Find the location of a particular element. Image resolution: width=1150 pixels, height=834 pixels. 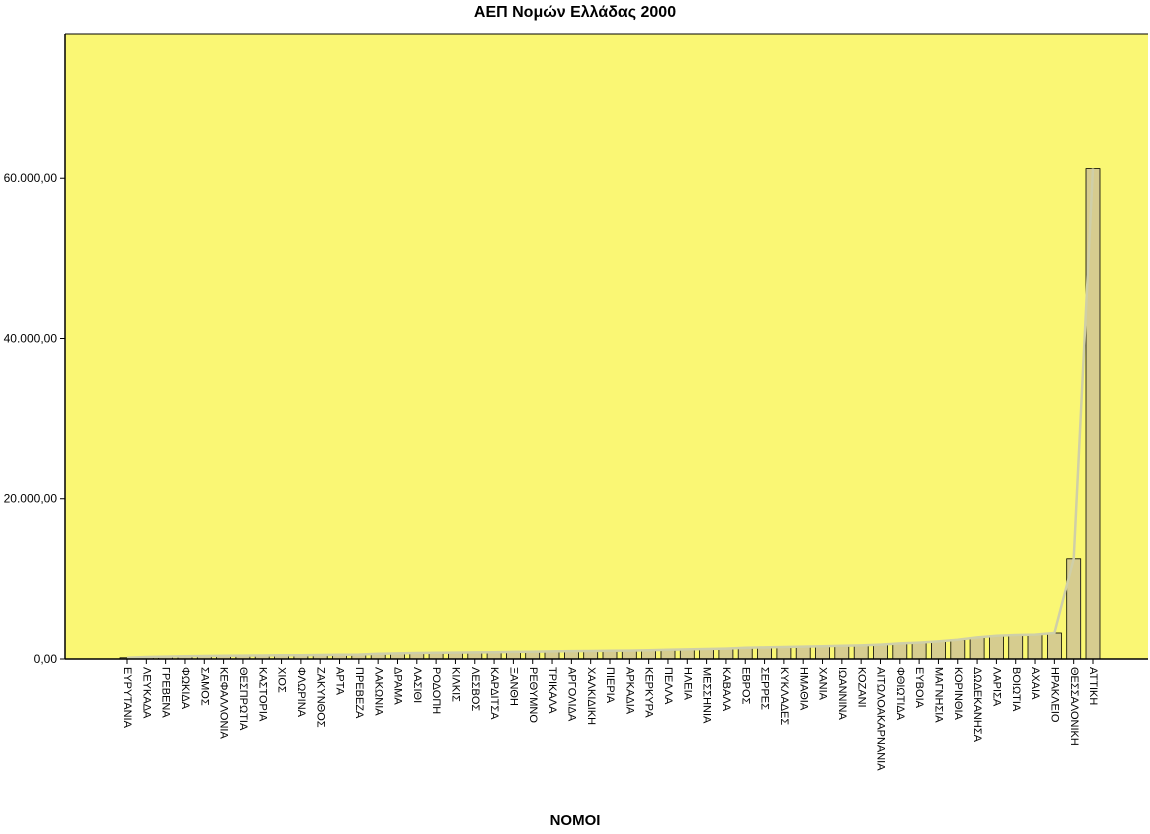

x-tick-label: ΙΩΑΝΝΙΝΑ is located at coordinates (842, 694).